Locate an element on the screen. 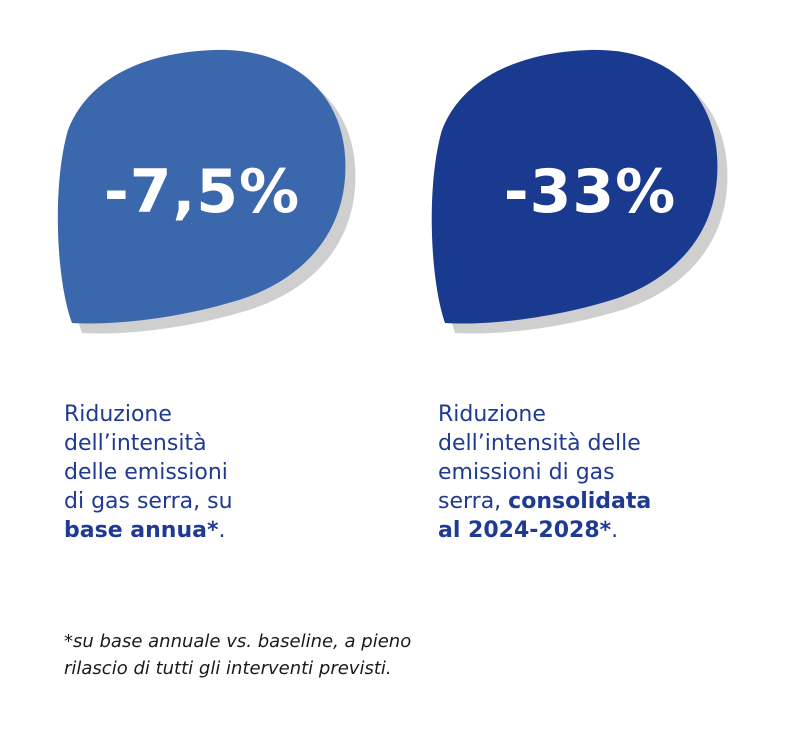 The height and width of the screenshot is (738, 800). right-desc-end: . is located at coordinates (615, 530).